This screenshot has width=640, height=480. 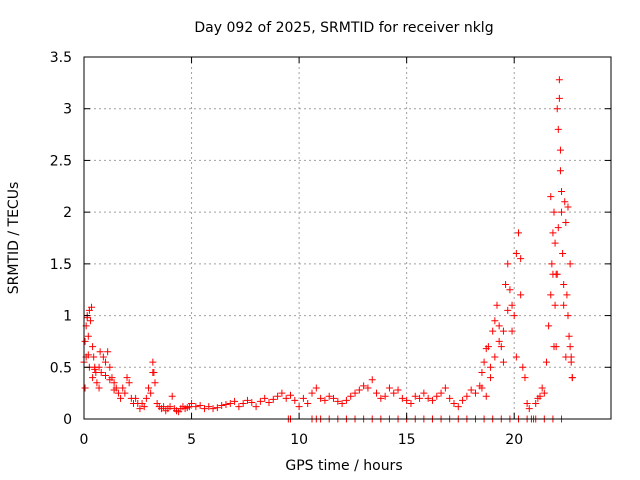 What do you see at coordinates (84, 440) in the screenshot?
I see `x-tick-label: 0` at bounding box center [84, 440].